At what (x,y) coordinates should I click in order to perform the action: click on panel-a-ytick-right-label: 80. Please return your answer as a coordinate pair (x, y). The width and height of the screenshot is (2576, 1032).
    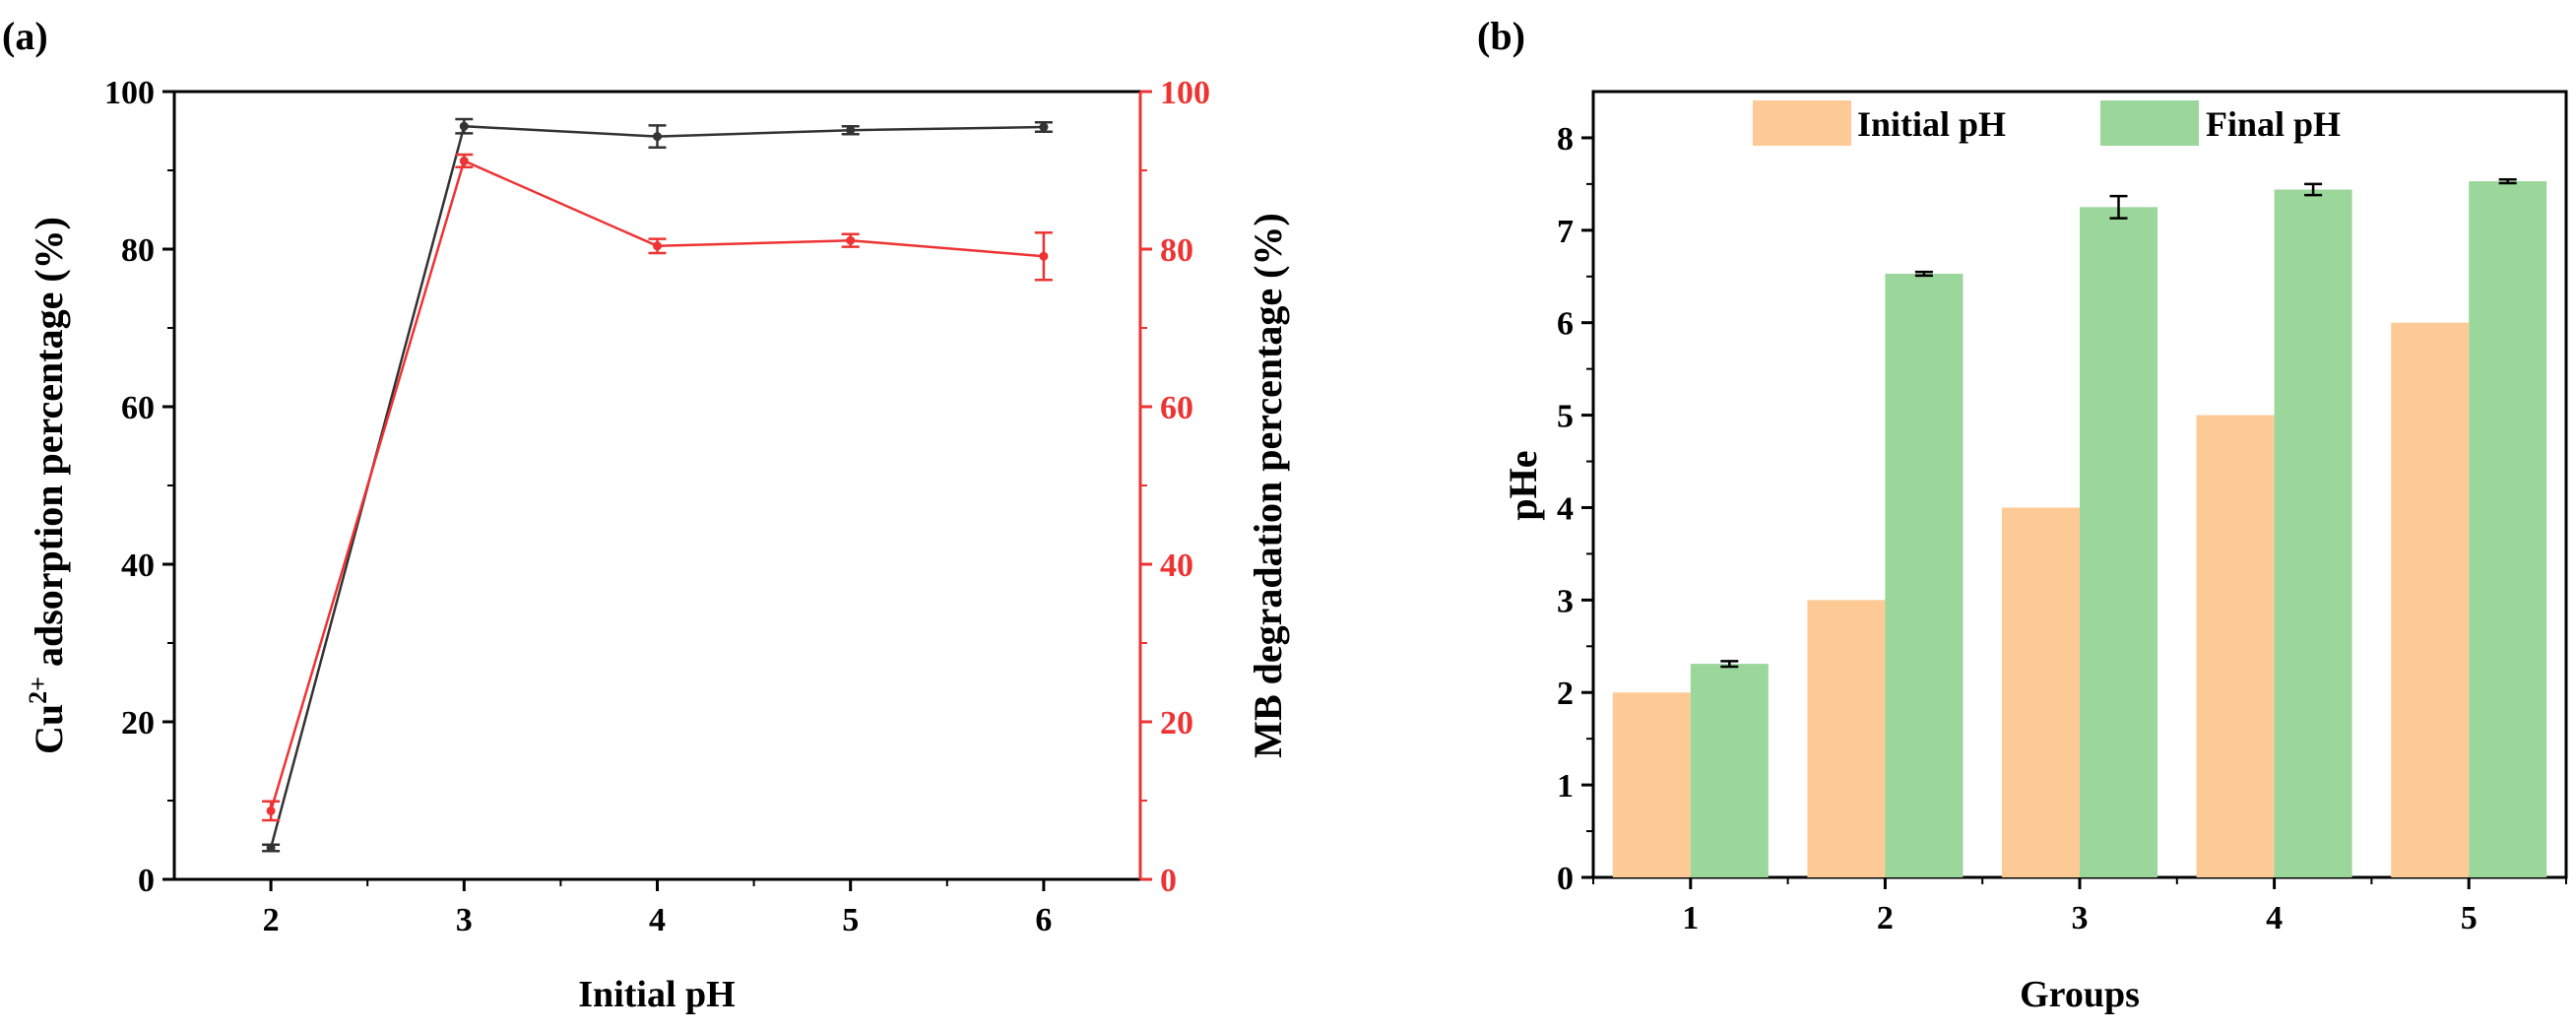
    Looking at the image, I should click on (1176, 250).